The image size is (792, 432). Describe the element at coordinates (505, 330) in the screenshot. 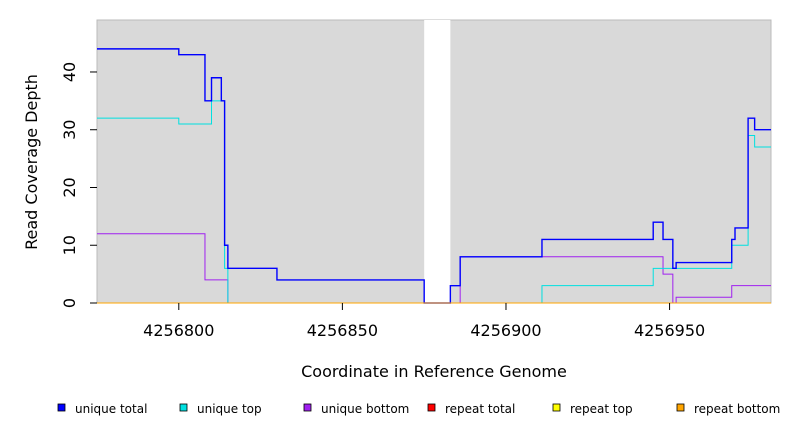

I see `x-tick-label: 4256900` at that location.